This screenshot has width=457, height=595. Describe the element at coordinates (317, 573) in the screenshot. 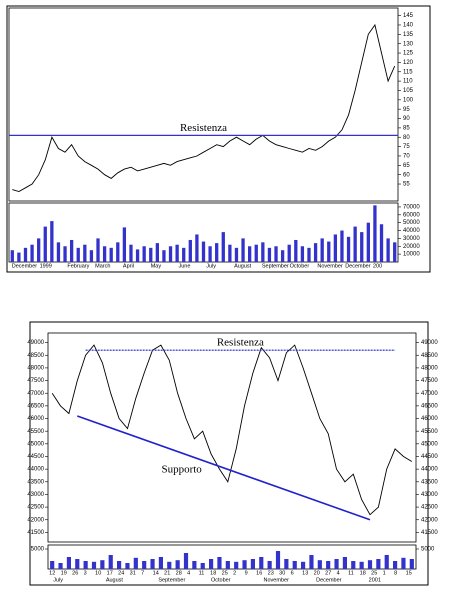

I see `x-tick-label: 20` at that location.